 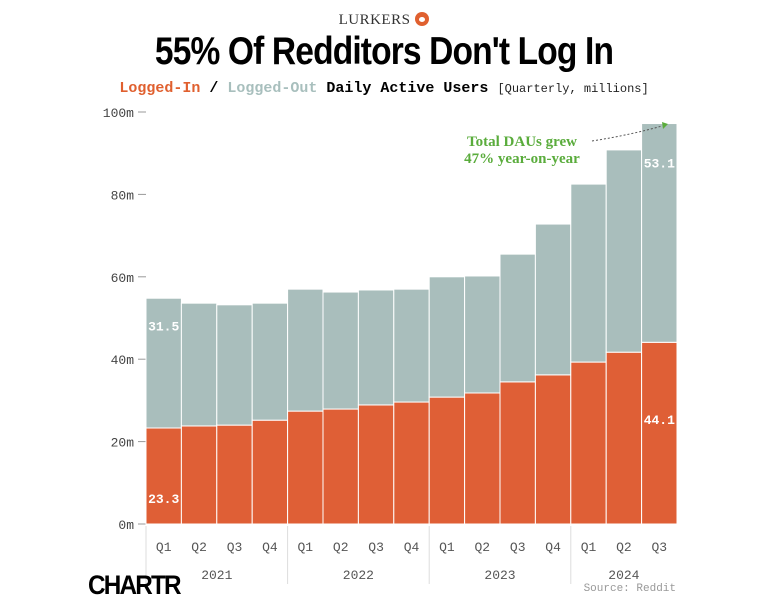 I want to click on legend-logged-out: Logged-Out, so click(x=272, y=88).